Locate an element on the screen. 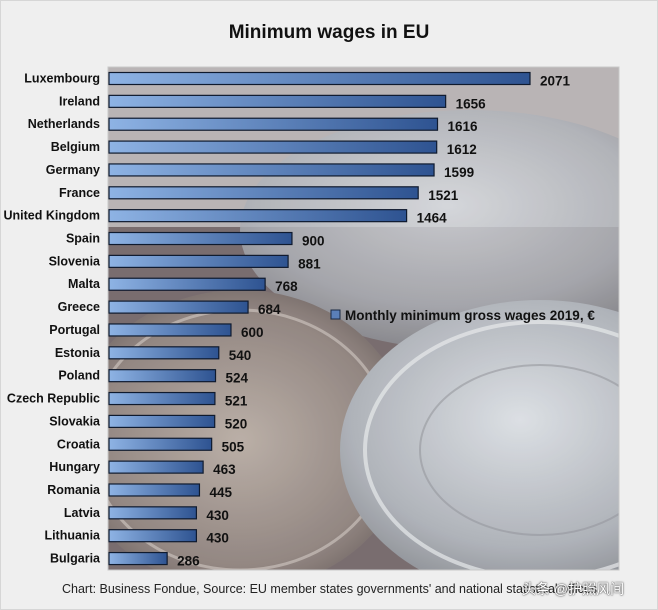 The image size is (658, 610). value-label-spain: 900 is located at coordinates (313, 241).